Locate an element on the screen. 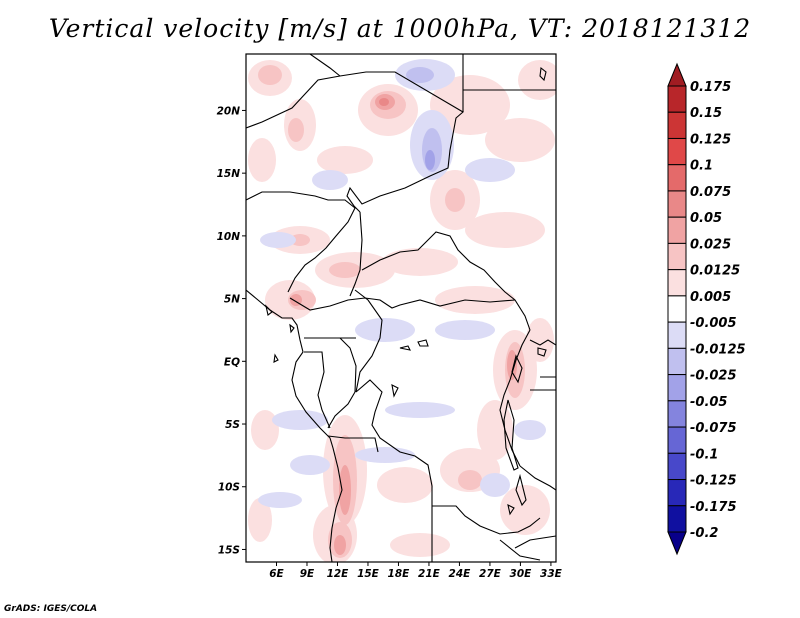  colorbar-label: 0.1 is located at coordinates (701, 166).